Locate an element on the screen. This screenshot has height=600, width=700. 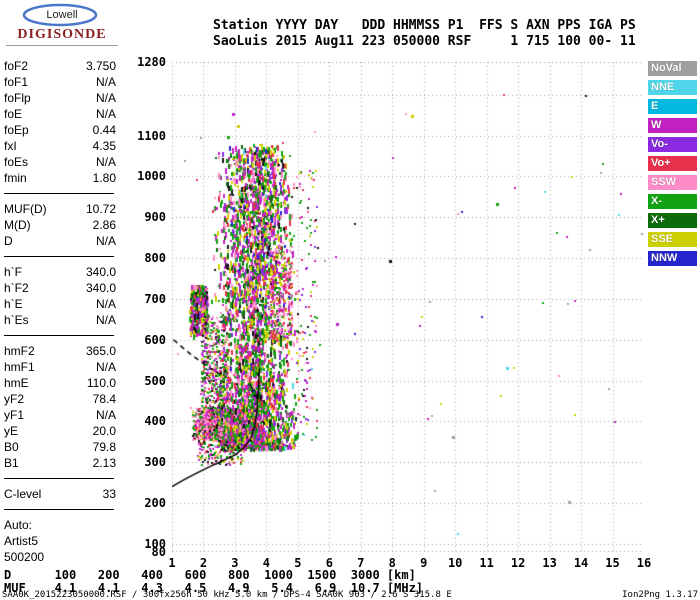
param-value: 3.750 is located at coordinates (100, 66).